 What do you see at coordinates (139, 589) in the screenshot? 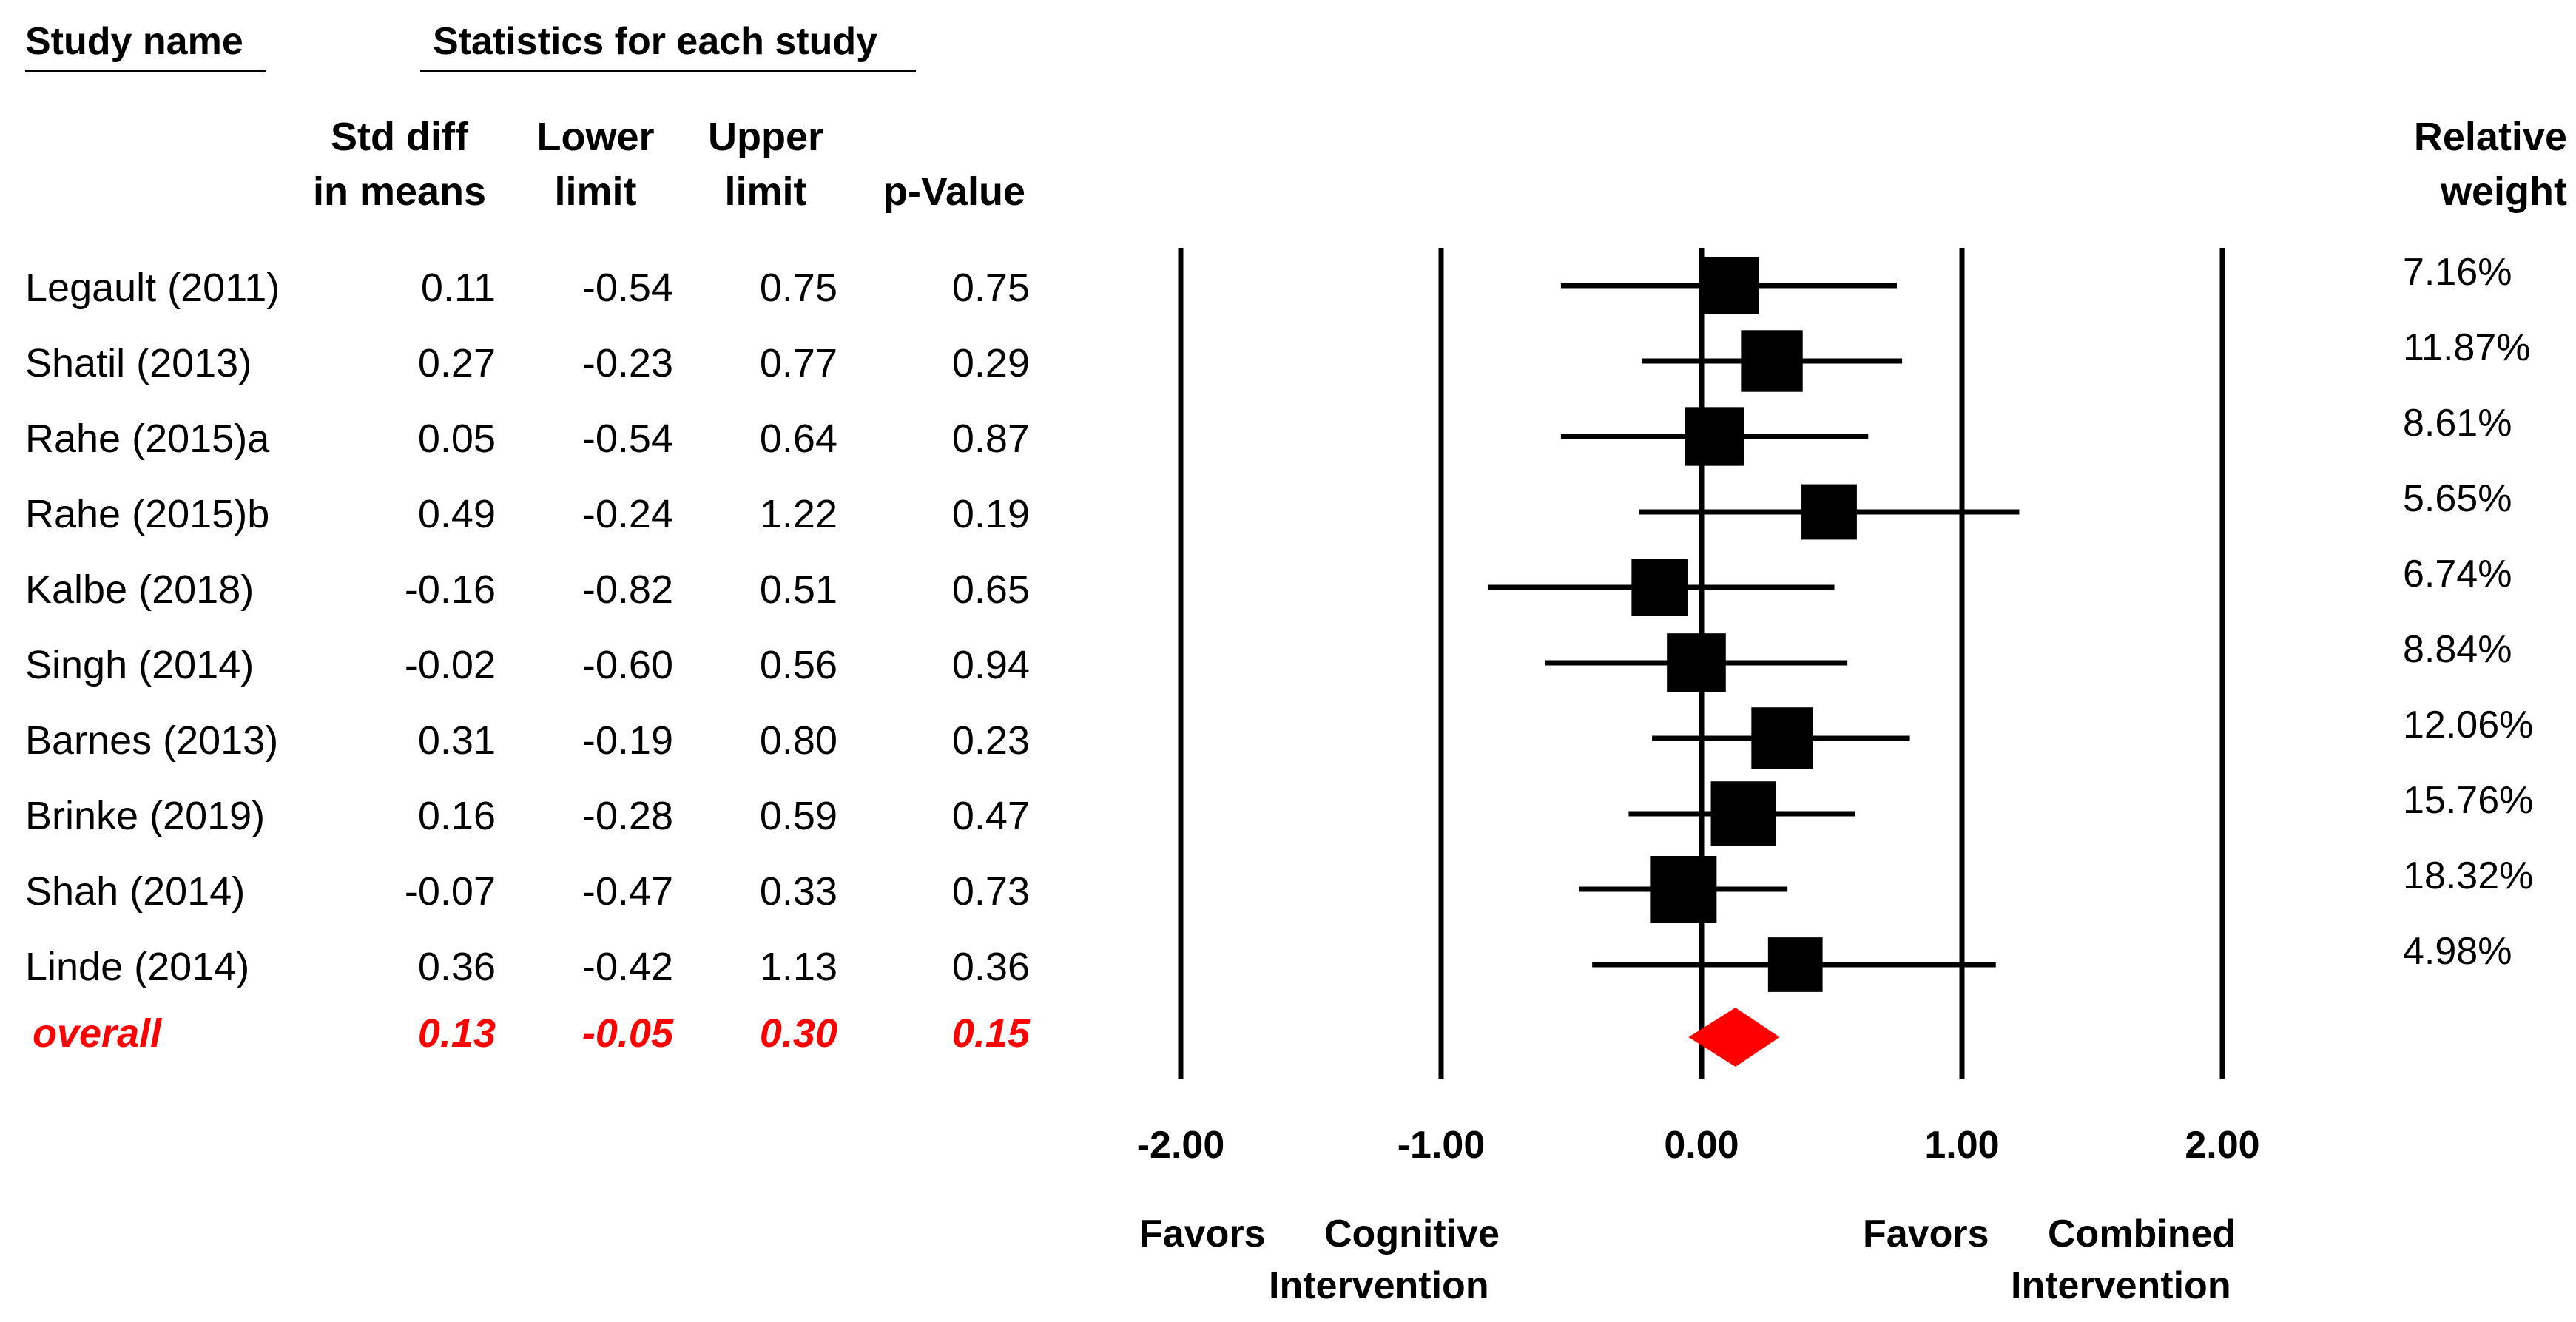
I see `study-name: Kalbe (2018)` at bounding box center [139, 589].